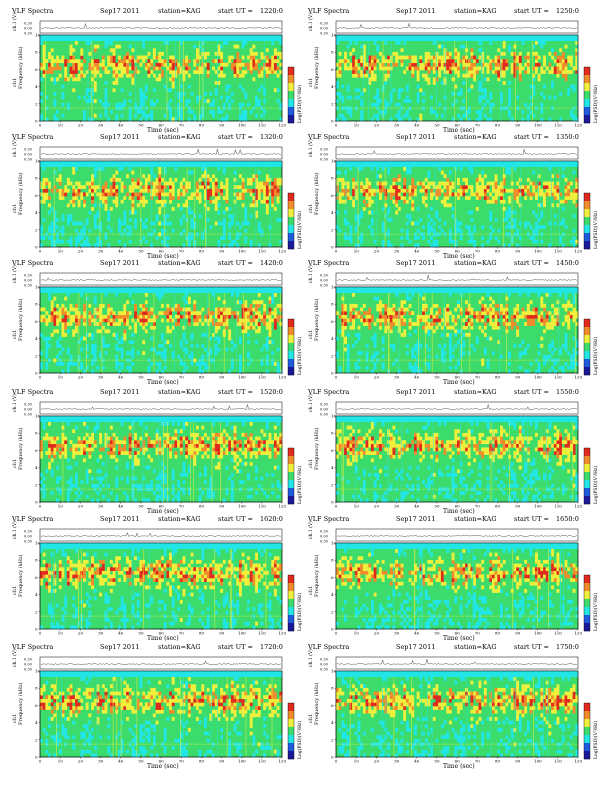  Describe the element at coordinates (457, 290) in the screenshot. I see `spectrogram-high-band` at that location.